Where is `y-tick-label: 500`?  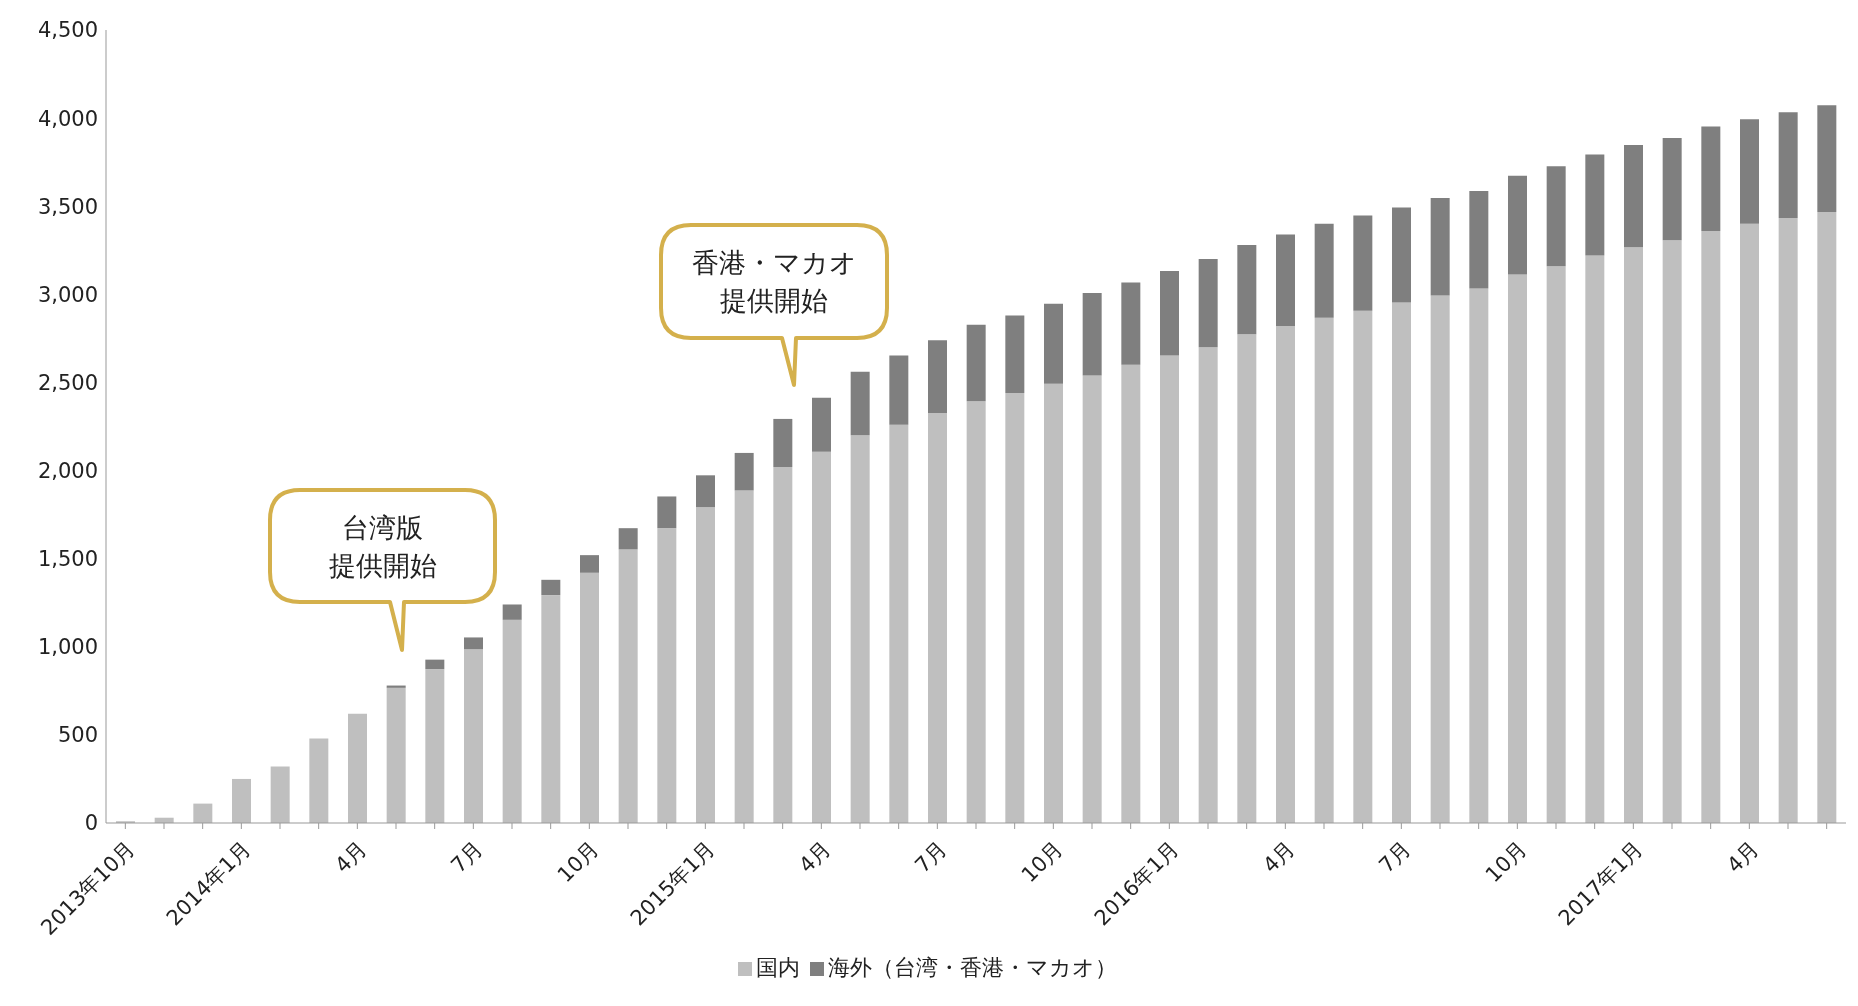
y-tick-label: 500 is located at coordinates (77, 735).